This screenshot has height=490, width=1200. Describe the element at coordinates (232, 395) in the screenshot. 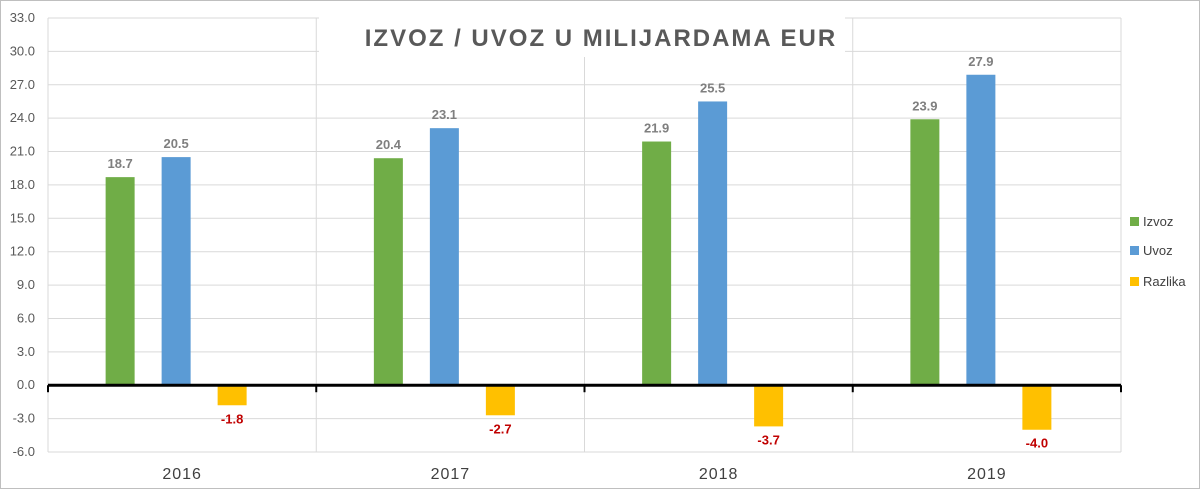

I see `bar-razlika-2016` at that location.